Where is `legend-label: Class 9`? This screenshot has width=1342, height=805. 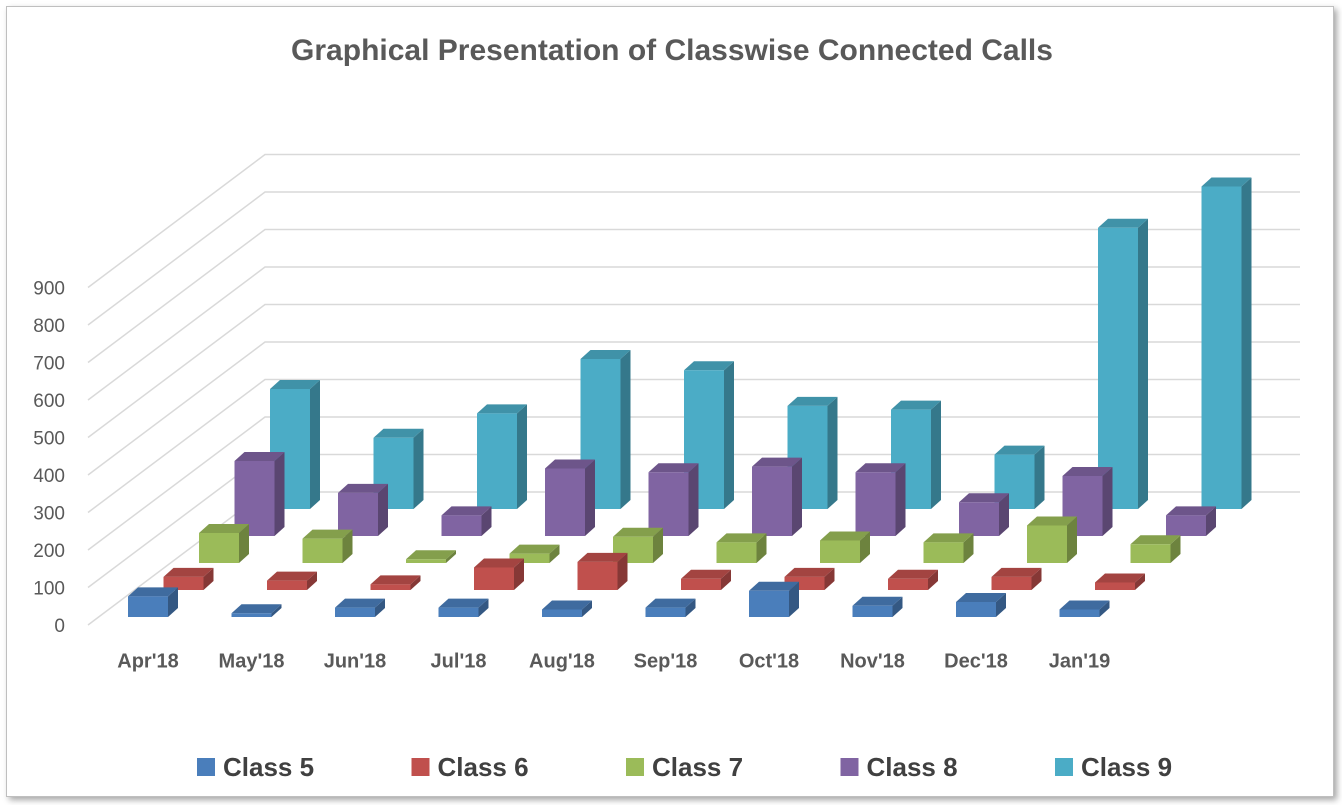
legend-label: Class 9 is located at coordinates (1126, 767).